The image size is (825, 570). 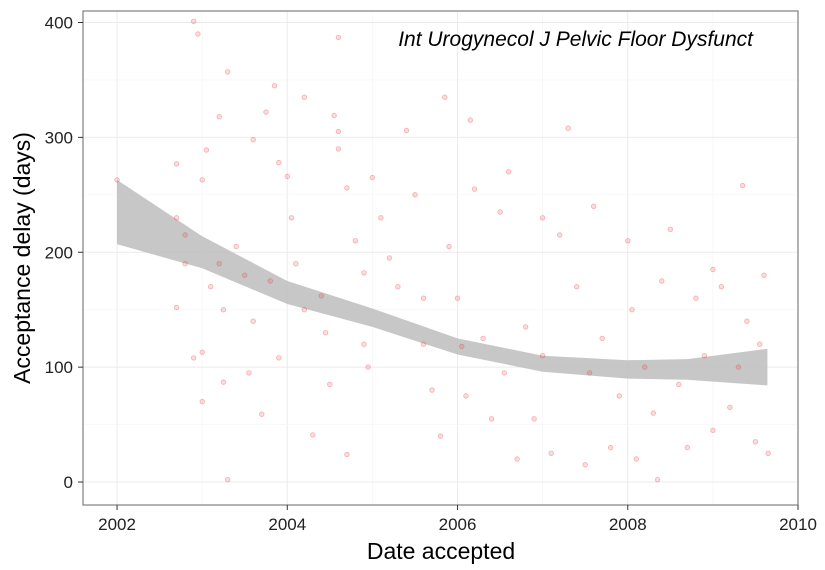 I want to click on y-axis-ticks: 0 100 200 300 400, so click(x=64, y=252).